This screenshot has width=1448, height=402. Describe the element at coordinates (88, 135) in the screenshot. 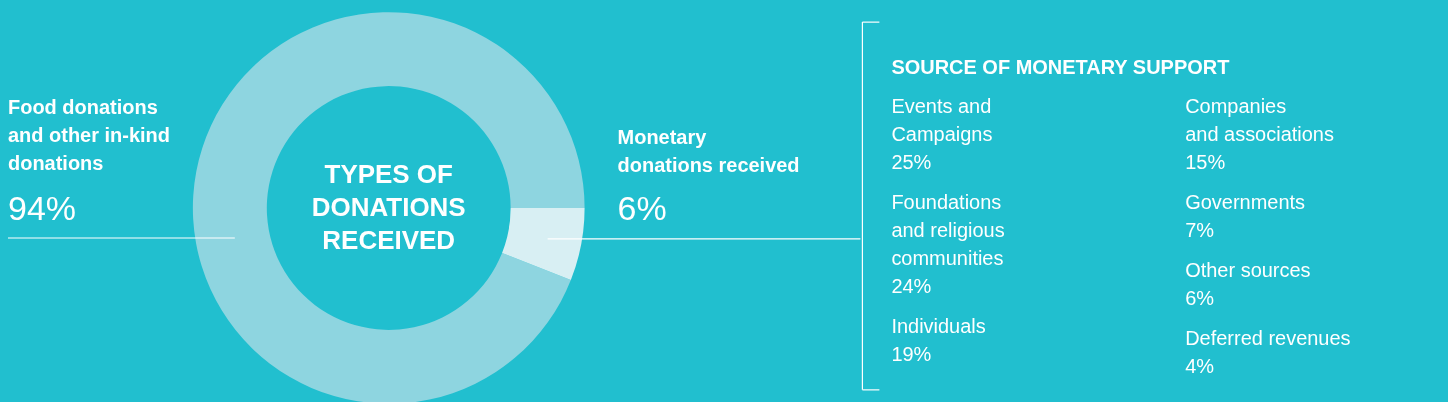

I see `slice-label: Food donations and other in-kind donations` at that location.